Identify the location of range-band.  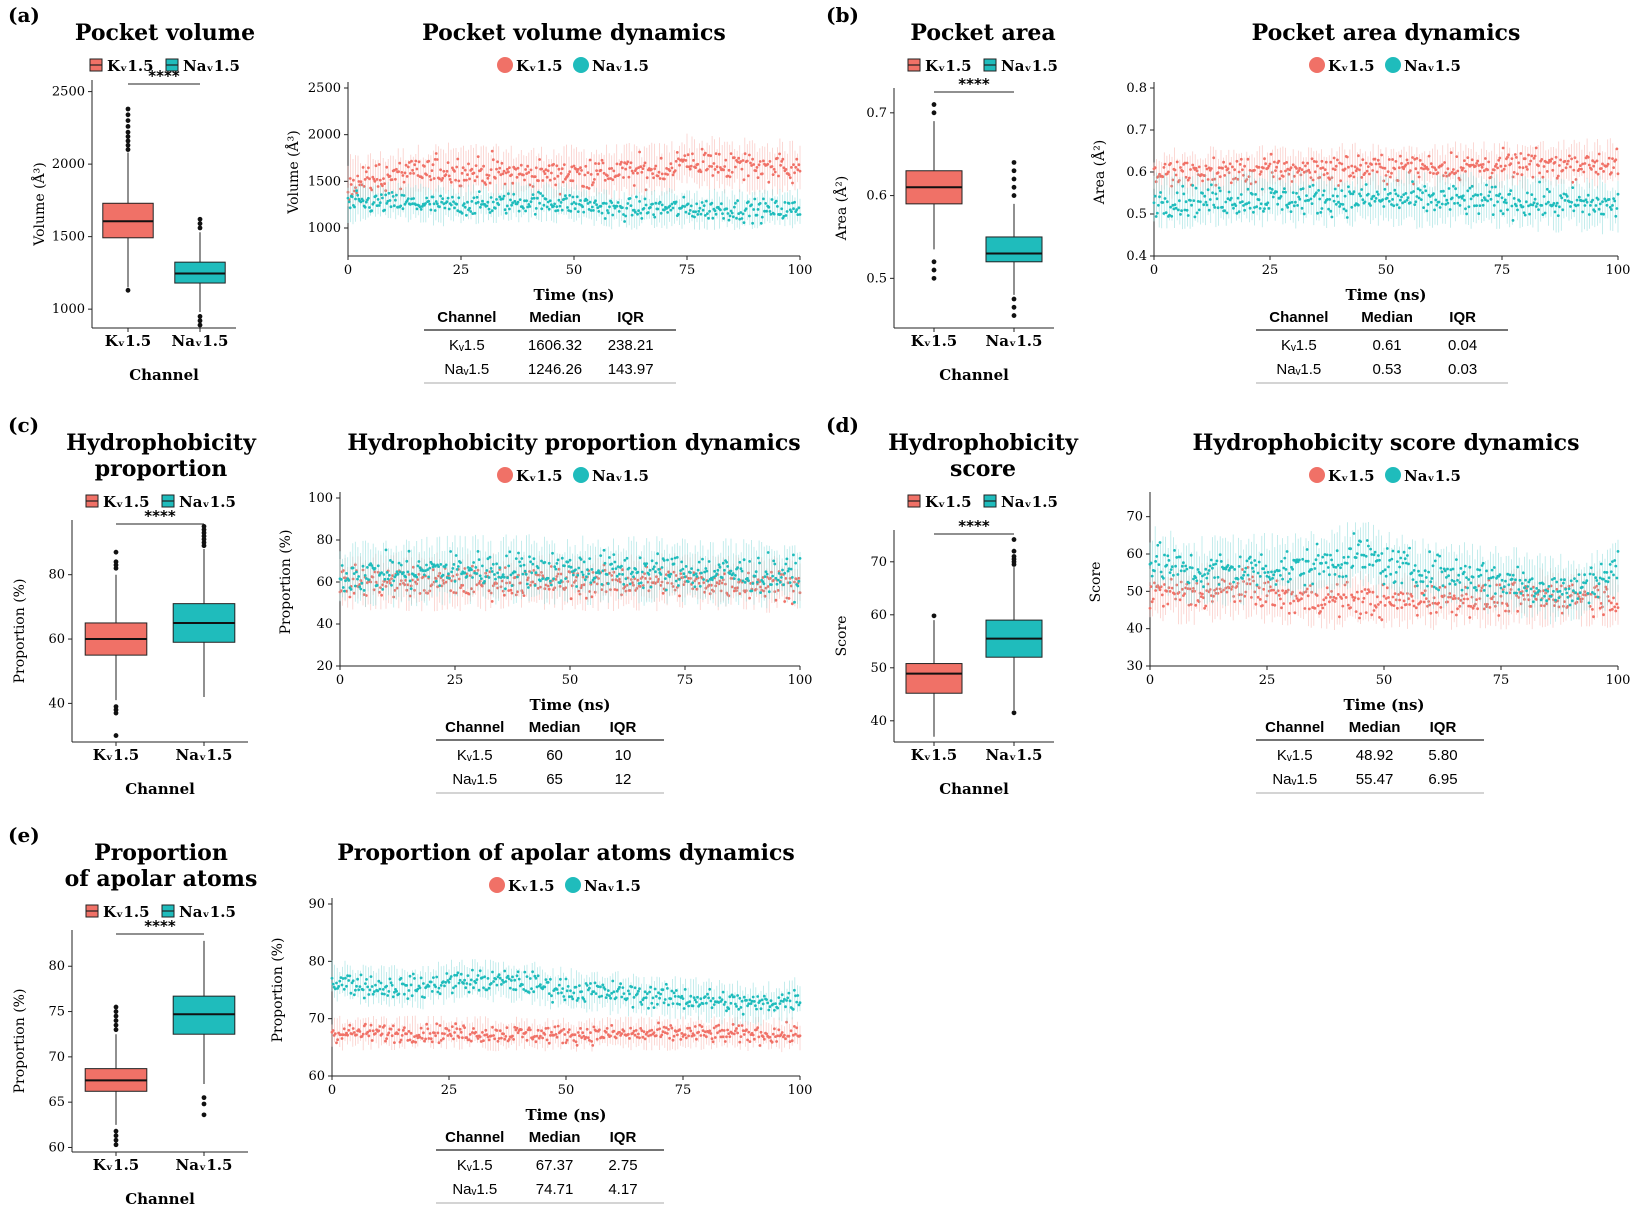
(566, 992).